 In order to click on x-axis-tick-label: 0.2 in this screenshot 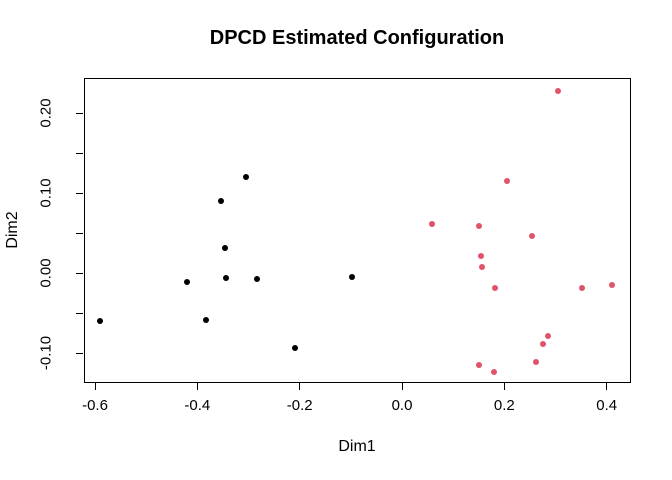, I will do `click(504, 405)`.